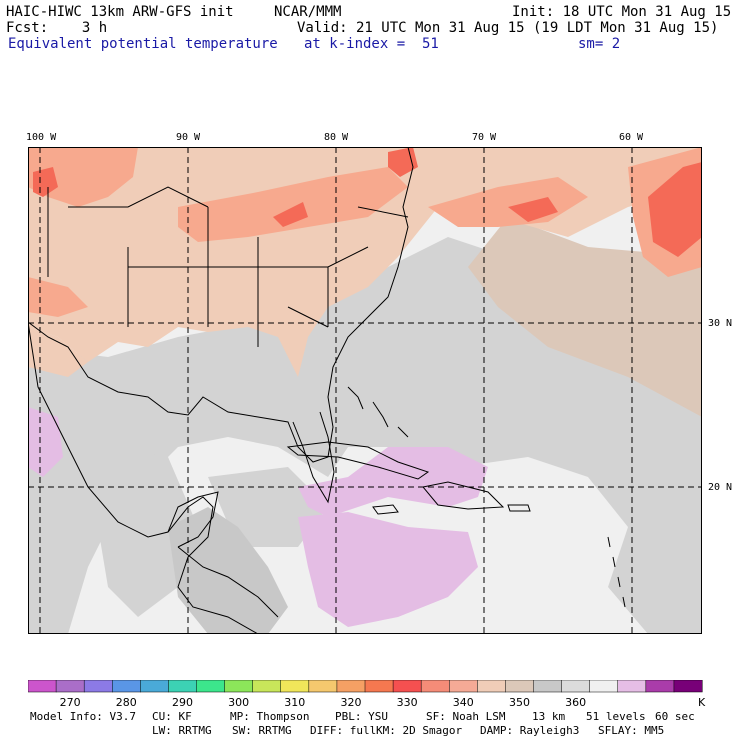 This screenshot has width=740, height=740. What do you see at coordinates (631, 730) in the screenshot?
I see `surface-layer-option: SFLAY: MM5` at bounding box center [631, 730].